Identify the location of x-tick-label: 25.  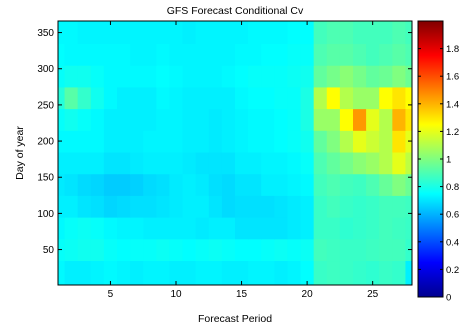
(373, 294).